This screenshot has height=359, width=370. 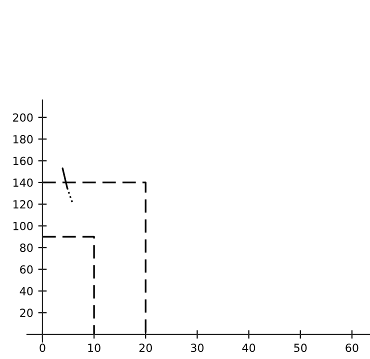 What do you see at coordinates (23, 182) in the screenshot?
I see `y-tick-label: 140` at bounding box center [23, 182].